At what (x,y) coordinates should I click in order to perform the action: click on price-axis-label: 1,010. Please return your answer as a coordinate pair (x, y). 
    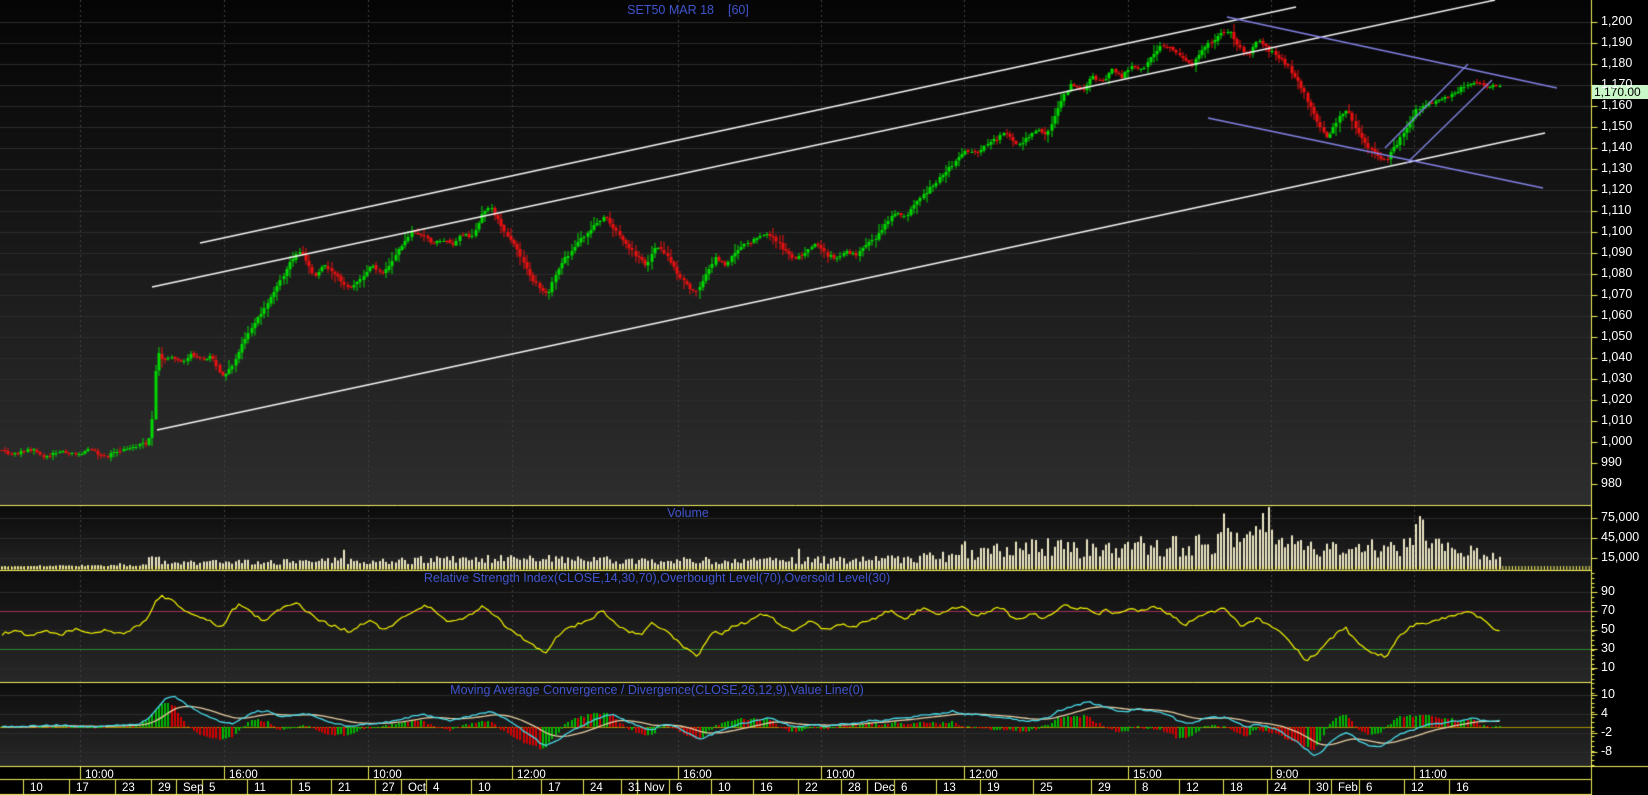
    Looking at the image, I should click on (1617, 420).